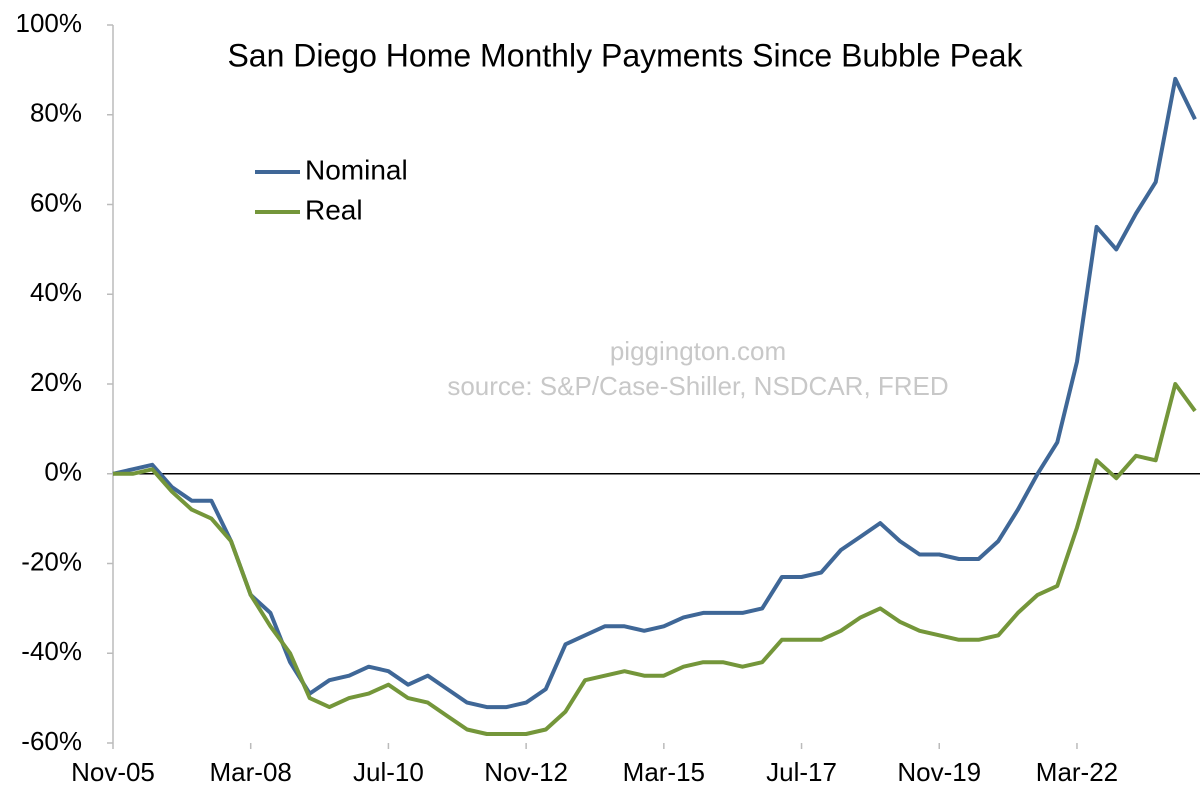  I want to click on x-tick-label: Nov-05, so click(113, 772).